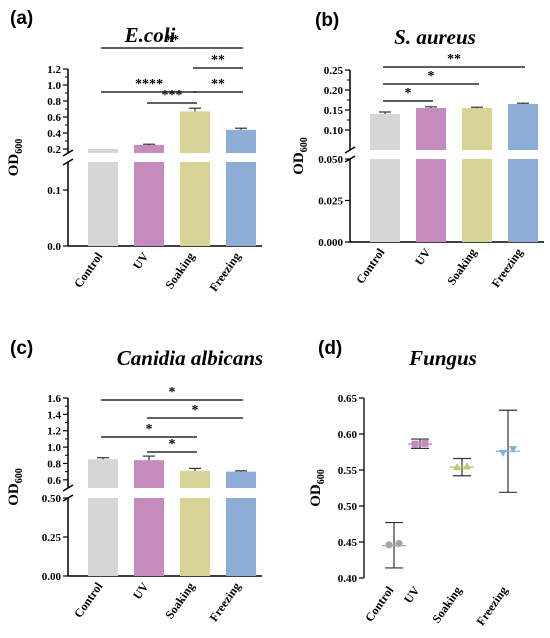 Image resolution: width=550 pixels, height=638 pixels. I want to click on y-tick-label: 0.15, so click(334, 111).